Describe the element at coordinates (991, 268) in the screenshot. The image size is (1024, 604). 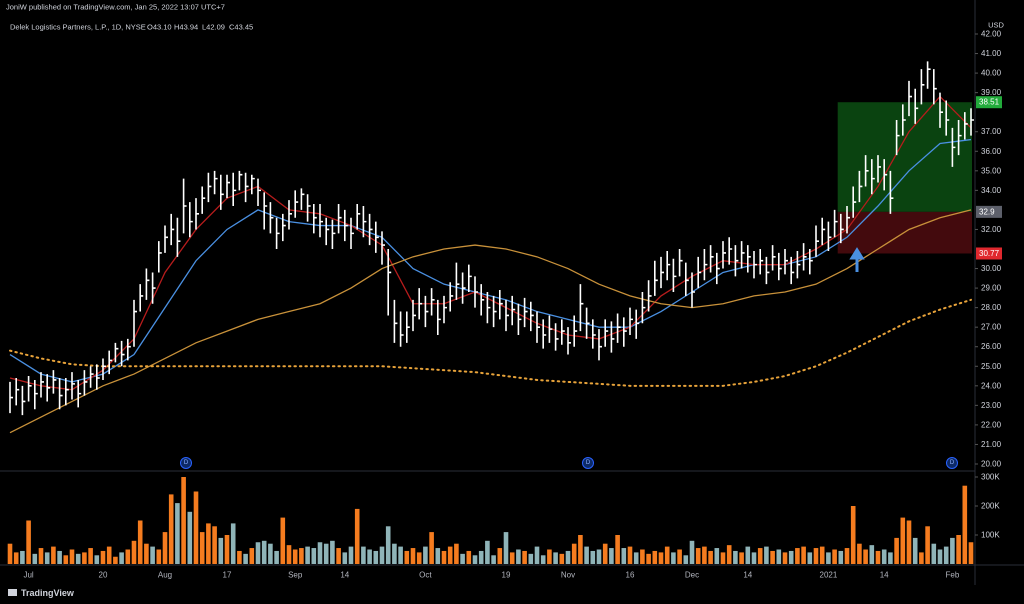
I see `y-tick-label: 30.00` at that location.